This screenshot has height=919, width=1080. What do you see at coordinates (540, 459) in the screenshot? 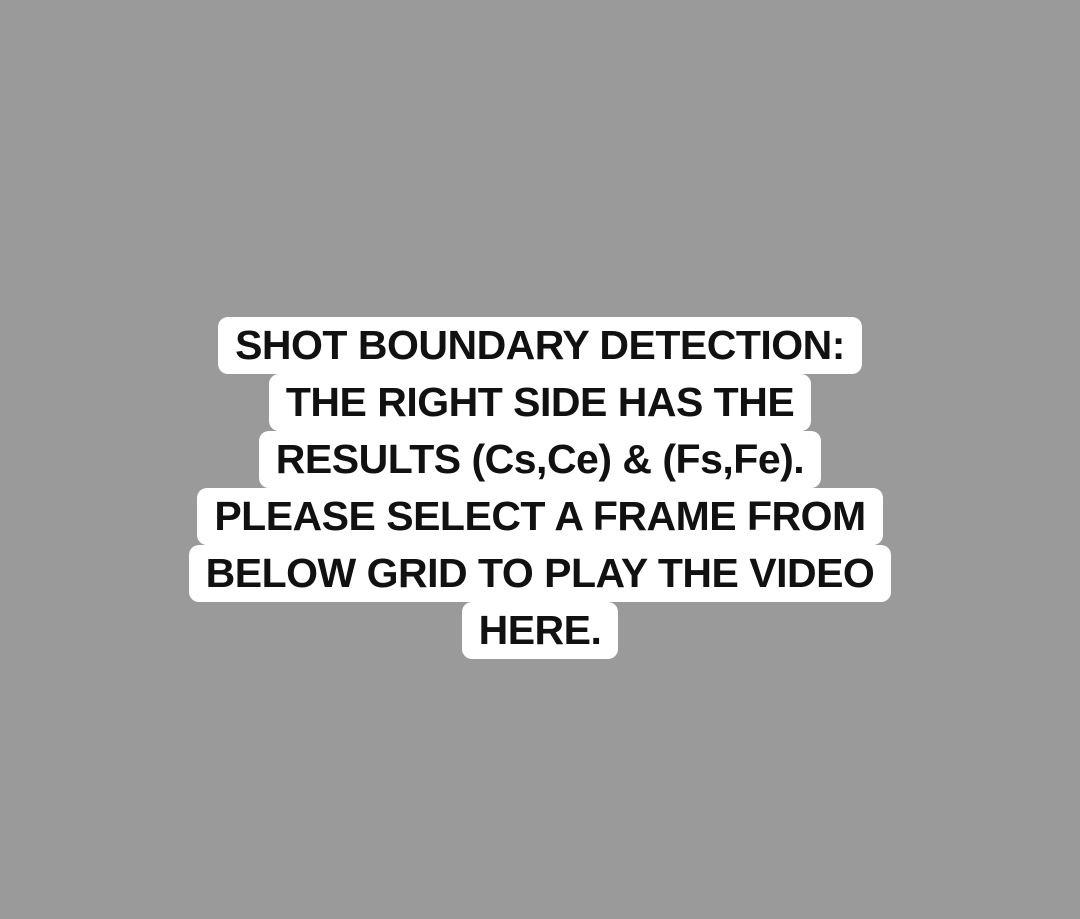
I see `caption-line: RESULTS (Cs,Ce) & (Fs,Fe).` at bounding box center [540, 459].